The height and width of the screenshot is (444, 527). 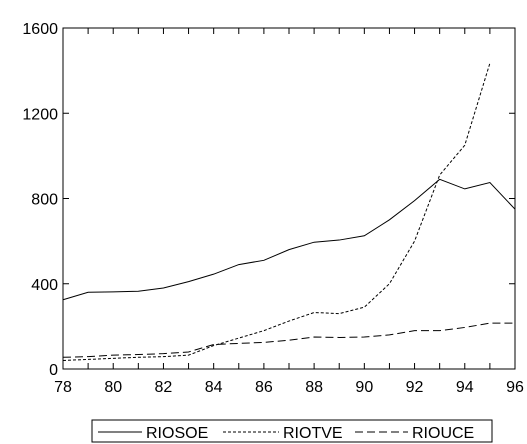 I want to click on x-tick-label: 96, so click(x=515, y=387).